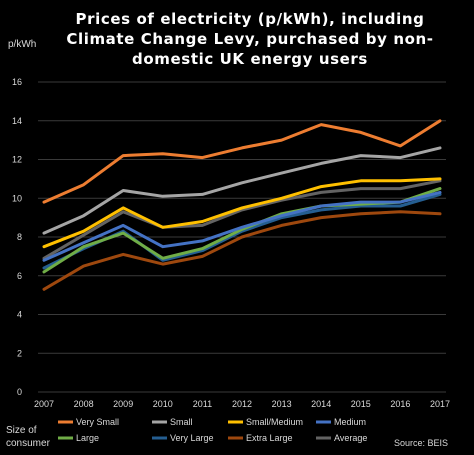  What do you see at coordinates (17, 198) in the screenshot?
I see `y-tick-label: 10` at bounding box center [17, 198].